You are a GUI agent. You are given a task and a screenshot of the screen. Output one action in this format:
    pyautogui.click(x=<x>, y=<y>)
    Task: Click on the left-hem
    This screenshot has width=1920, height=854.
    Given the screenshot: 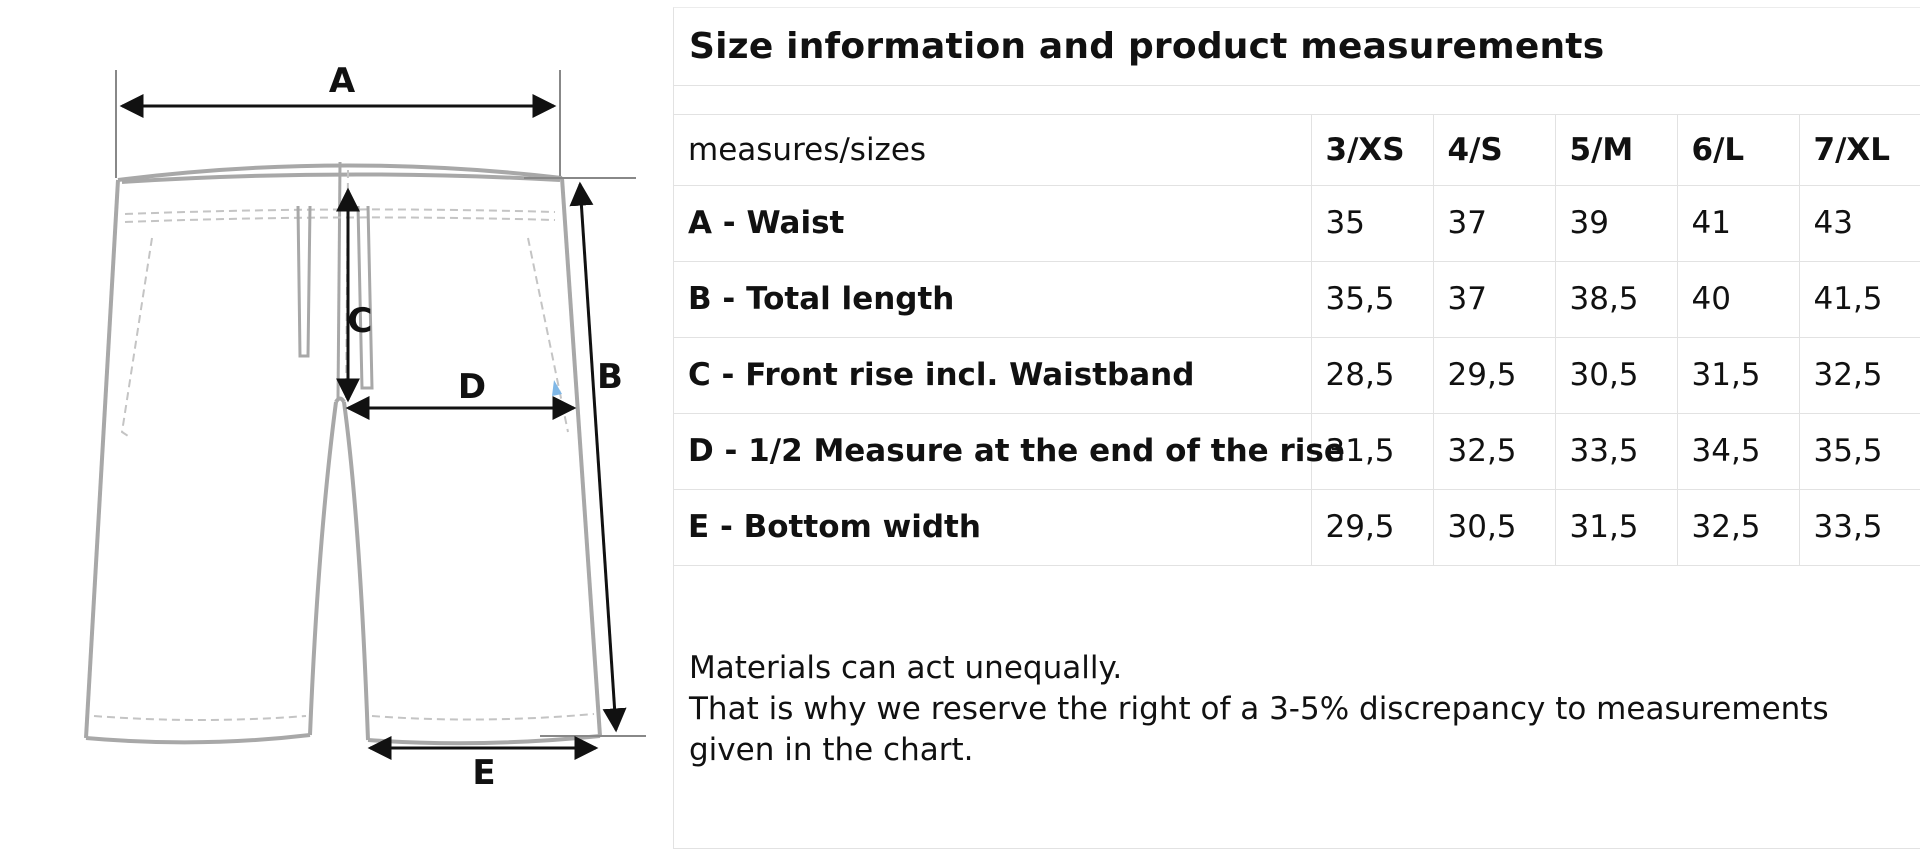 What is the action you would take?
    pyautogui.click(x=198, y=739)
    